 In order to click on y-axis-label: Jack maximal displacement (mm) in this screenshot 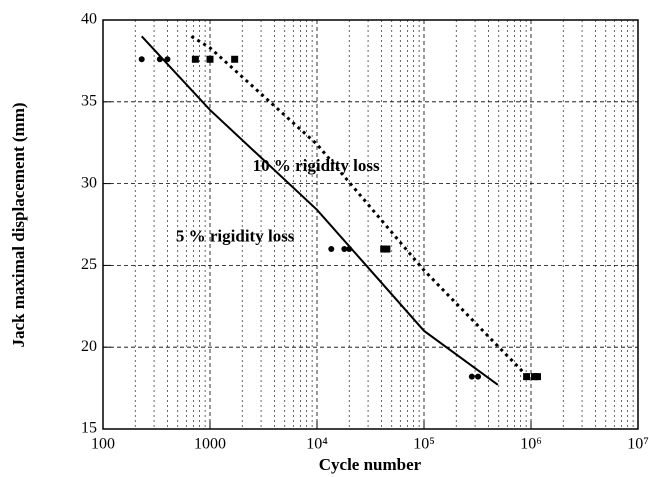, I will do `click(18, 224)`.